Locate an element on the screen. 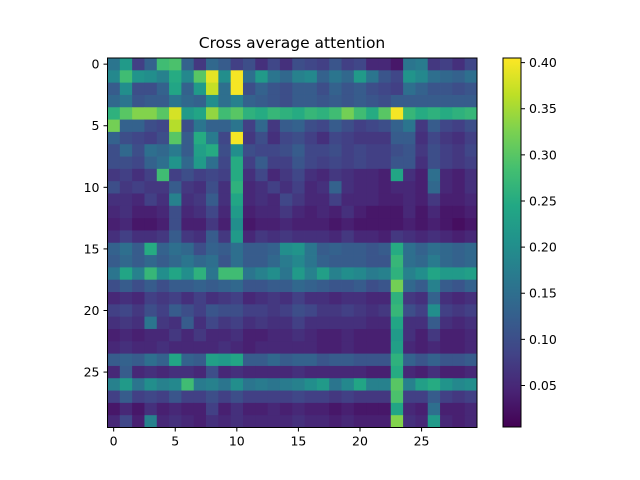 This screenshot has width=640, height=480. x-tick-label: 0 is located at coordinates (114, 441).